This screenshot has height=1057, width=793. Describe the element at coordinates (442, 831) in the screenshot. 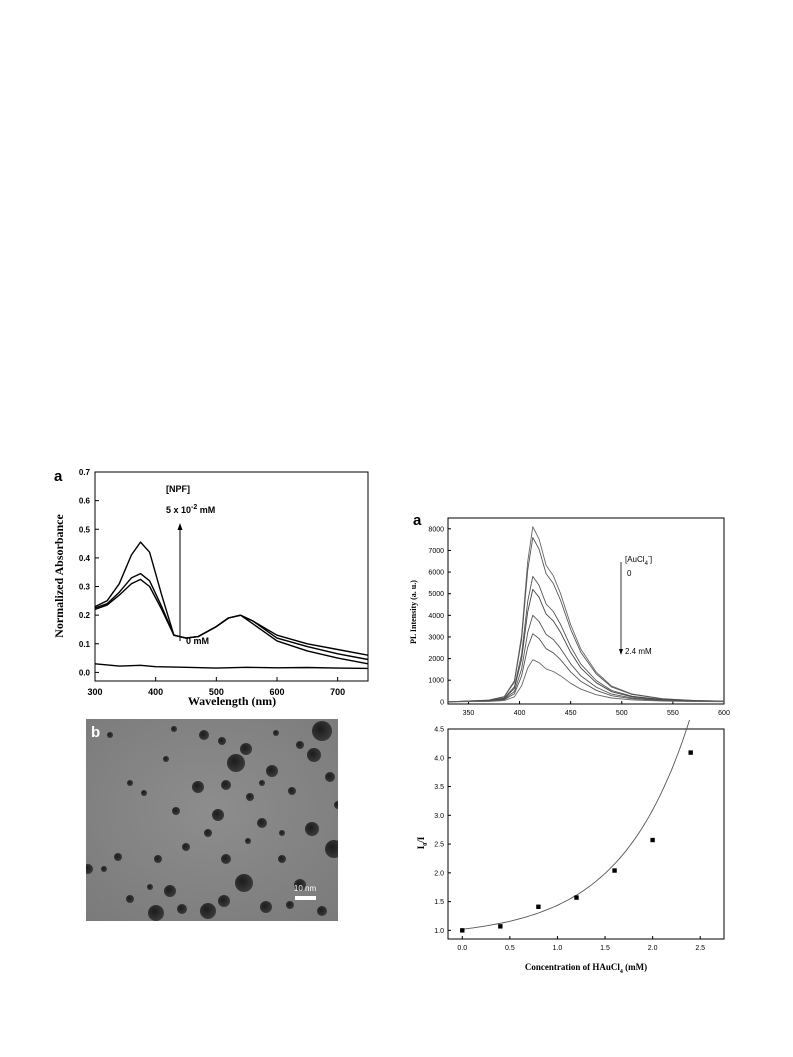

I see `ratio-y-ticks: 1.0 1.5 2.0 2.5 3.0 3.5 4.0 4.5` at that location.